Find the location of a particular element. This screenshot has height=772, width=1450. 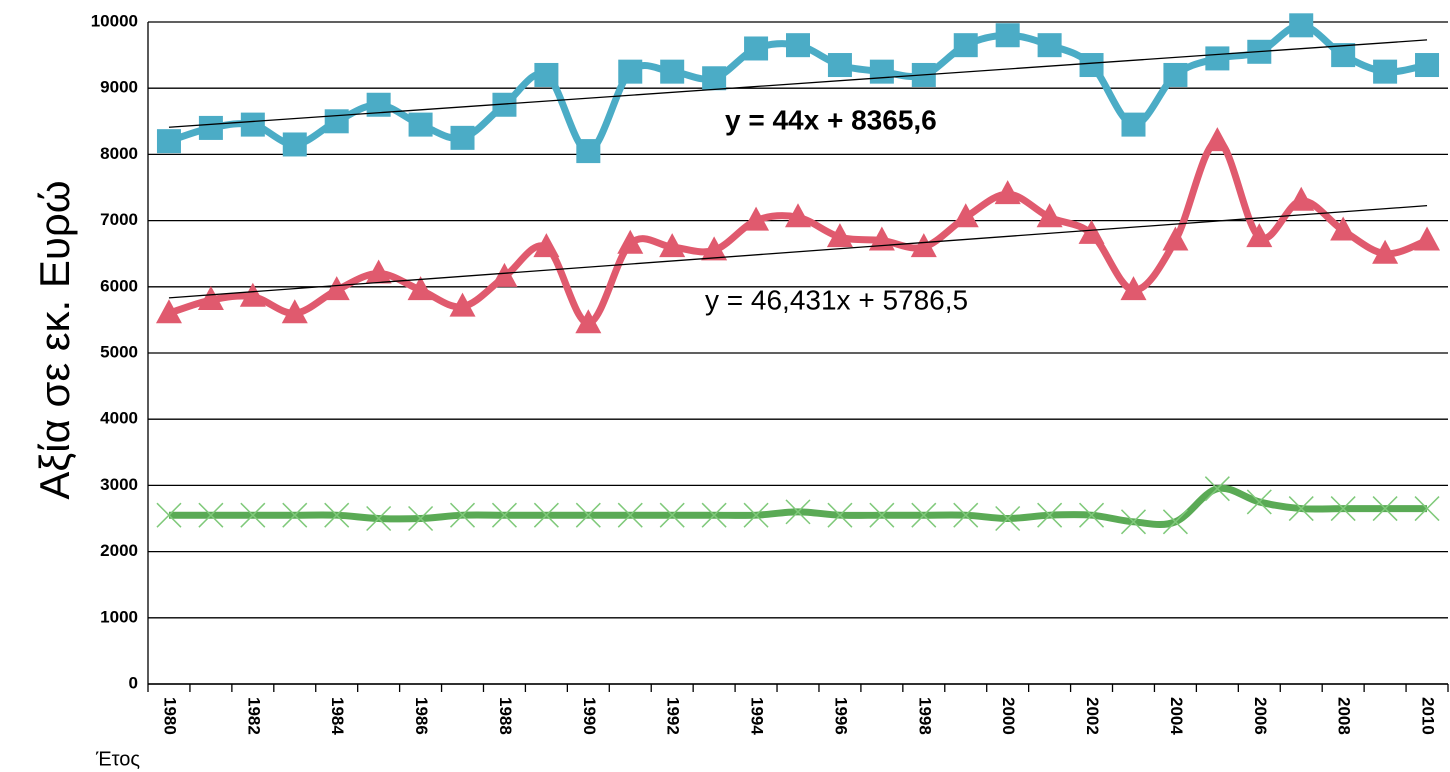

y-tick-label: 0 is located at coordinates (133, 682).